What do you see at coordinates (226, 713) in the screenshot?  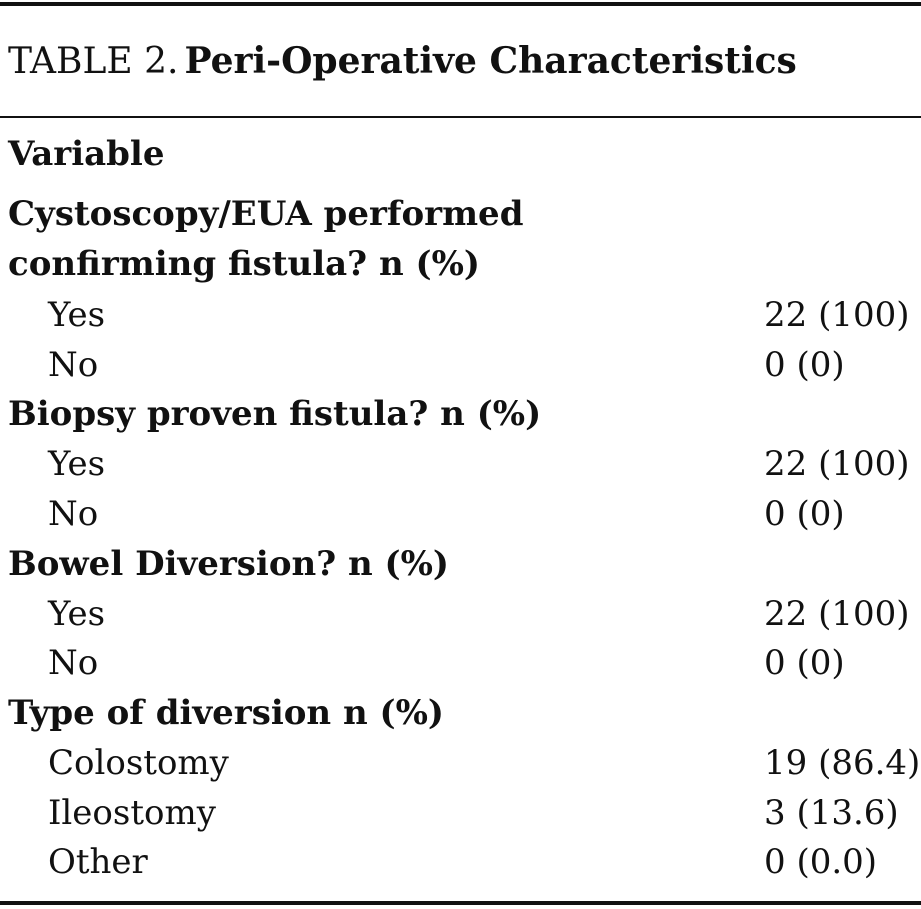 I see `group-heading-label: Type of diversion n (%)` at bounding box center [226, 713].